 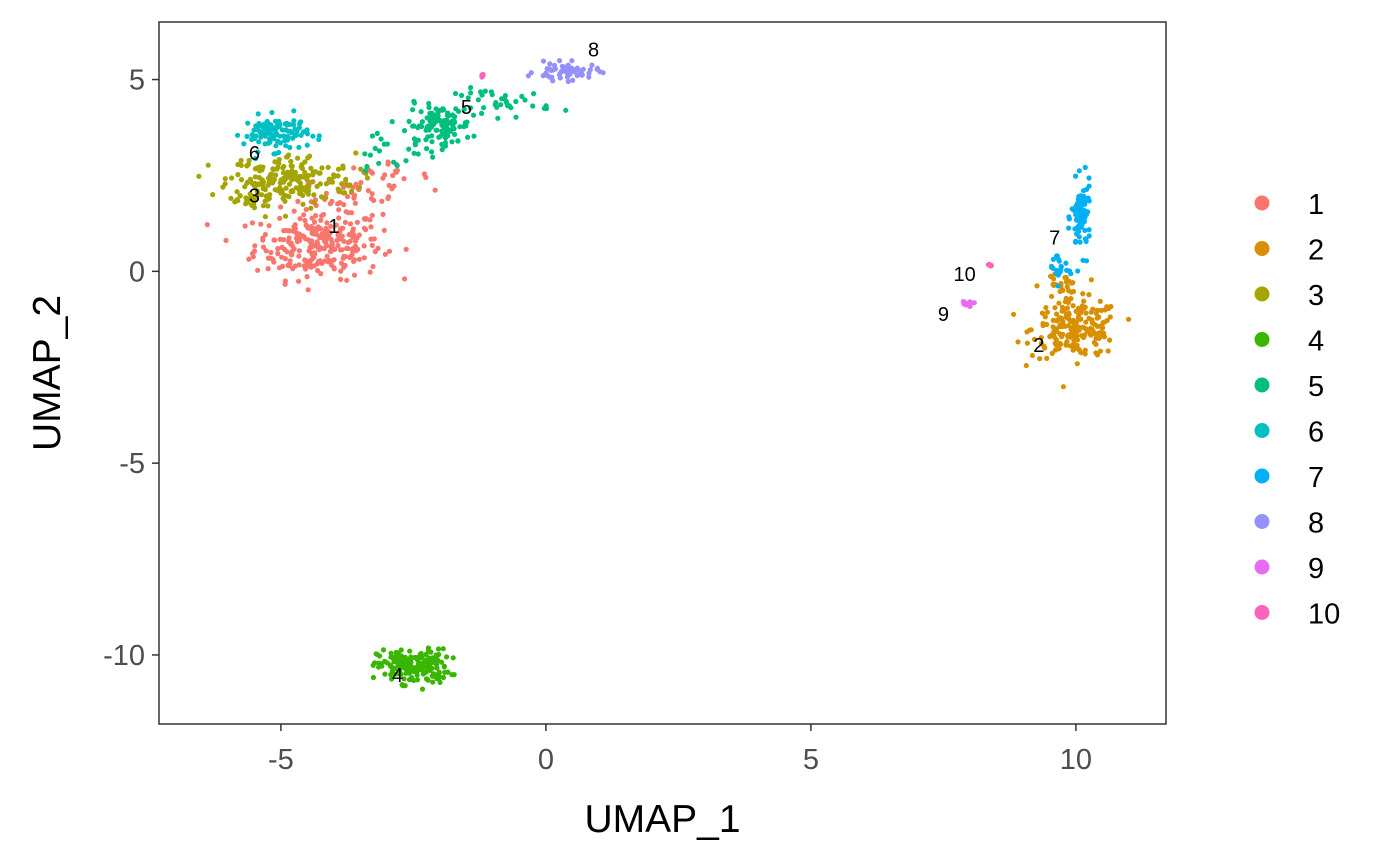 I want to click on x-tick-label: 5, so click(x=811, y=760).